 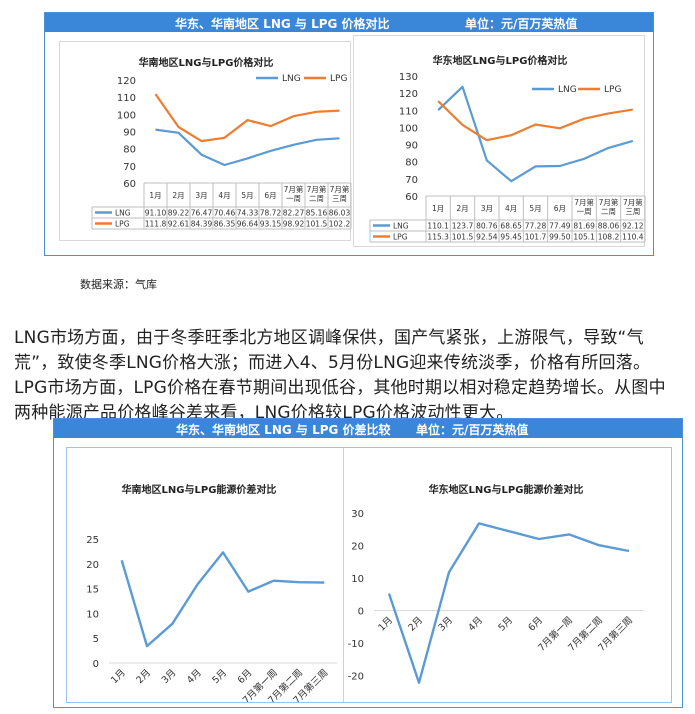 What do you see at coordinates (536, 226) in the screenshot?
I see `table-value-lng: 77.28` at bounding box center [536, 226].